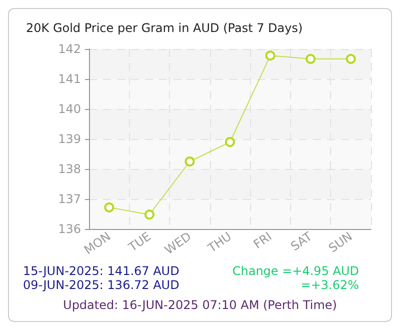  I want to click on y-tick-label: 140, so click(69, 109).